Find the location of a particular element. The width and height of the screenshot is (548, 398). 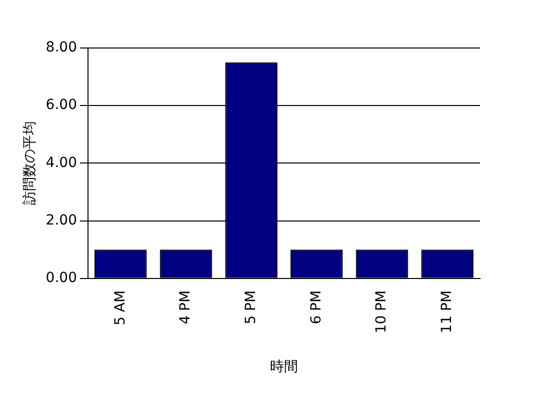

x-tick-label: 5 AM is located at coordinates (120, 308).